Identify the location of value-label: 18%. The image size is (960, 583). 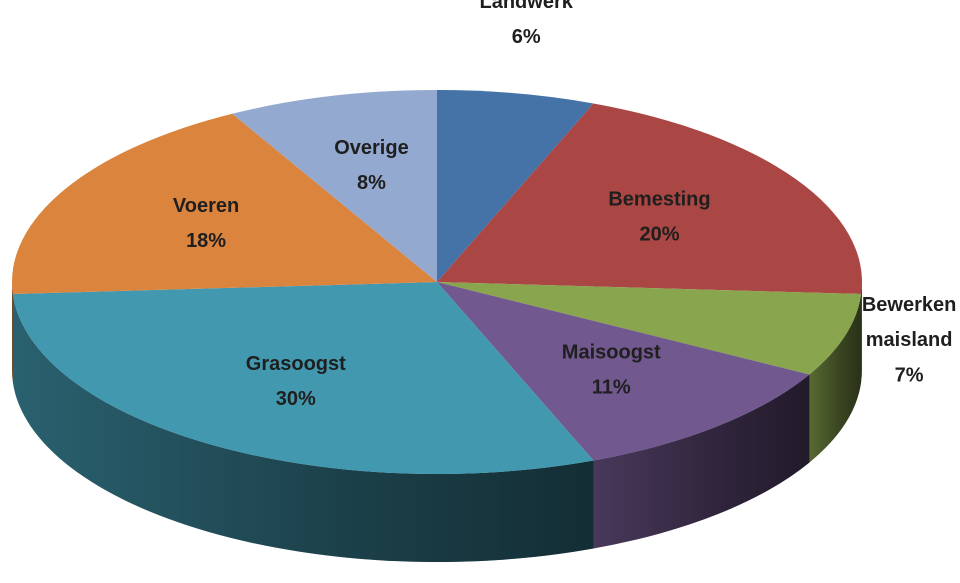
(206, 241).